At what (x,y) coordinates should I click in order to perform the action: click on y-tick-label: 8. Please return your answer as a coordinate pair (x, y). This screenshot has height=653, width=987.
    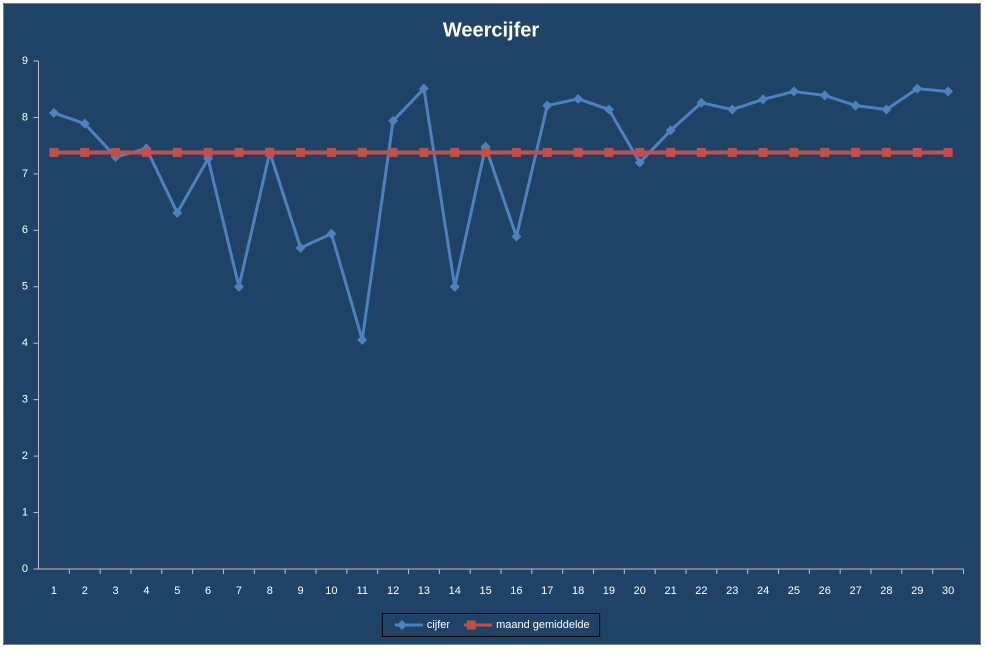
    Looking at the image, I should click on (25, 117).